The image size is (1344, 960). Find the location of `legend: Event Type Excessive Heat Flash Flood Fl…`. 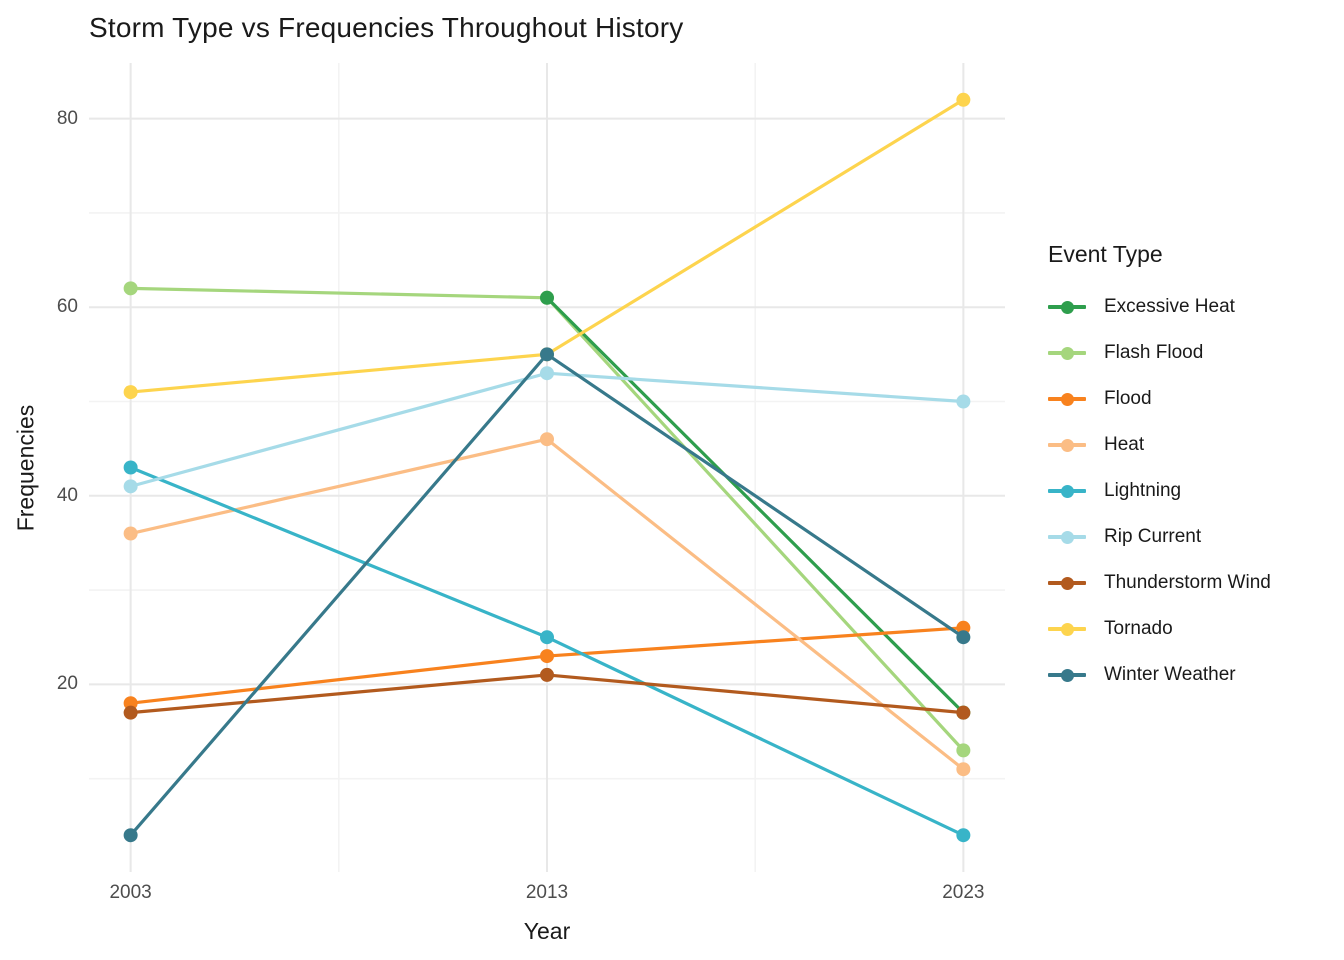

legend: Event Type Excessive Heat Flash Flood Fl… is located at coordinates (1193, 469).